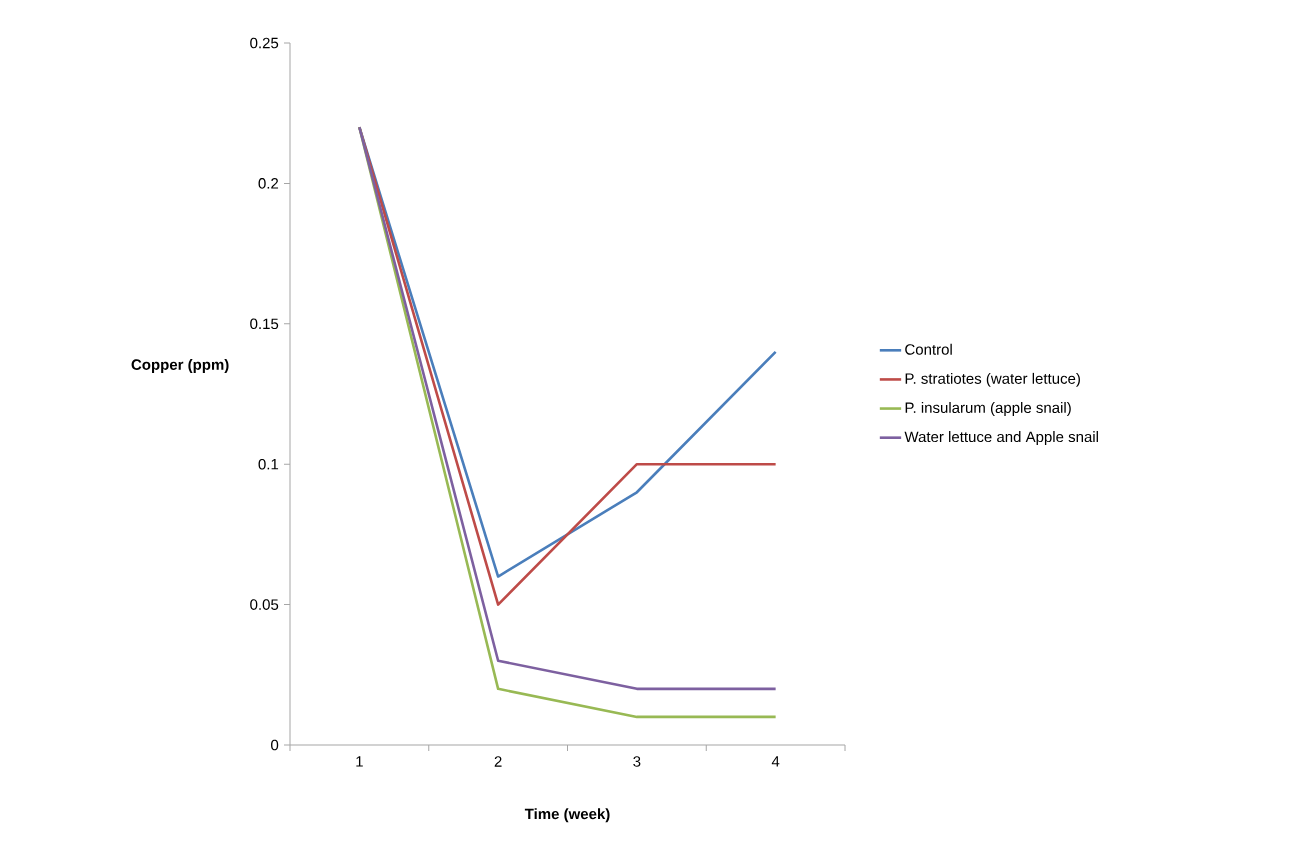 The height and width of the screenshot is (867, 1303). What do you see at coordinates (264, 604) in the screenshot?
I see `y-tick-label: 0.05` at bounding box center [264, 604].